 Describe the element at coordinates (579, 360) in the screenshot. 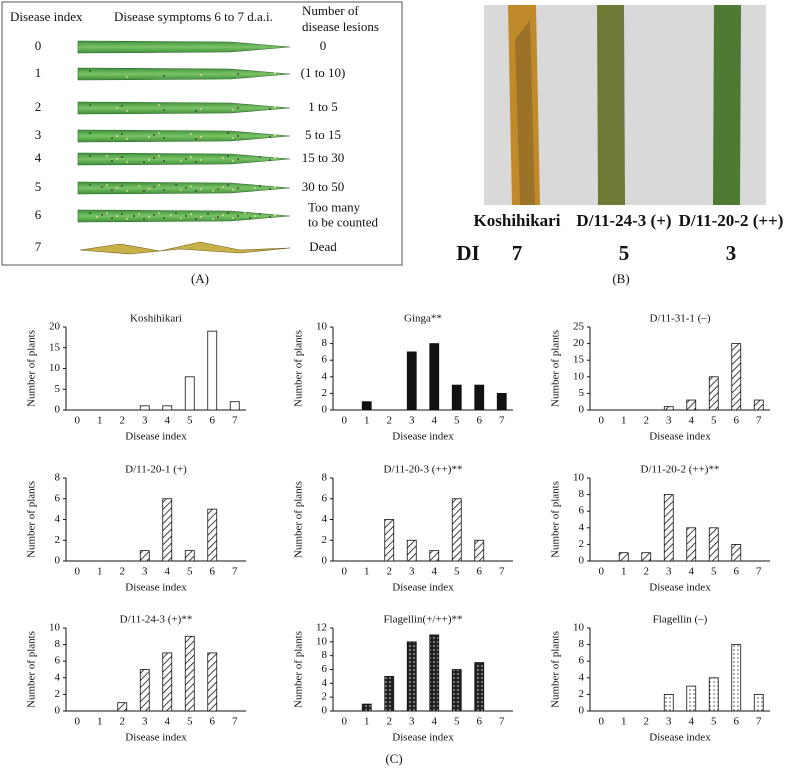

I see `y-tick-label: 15` at that location.